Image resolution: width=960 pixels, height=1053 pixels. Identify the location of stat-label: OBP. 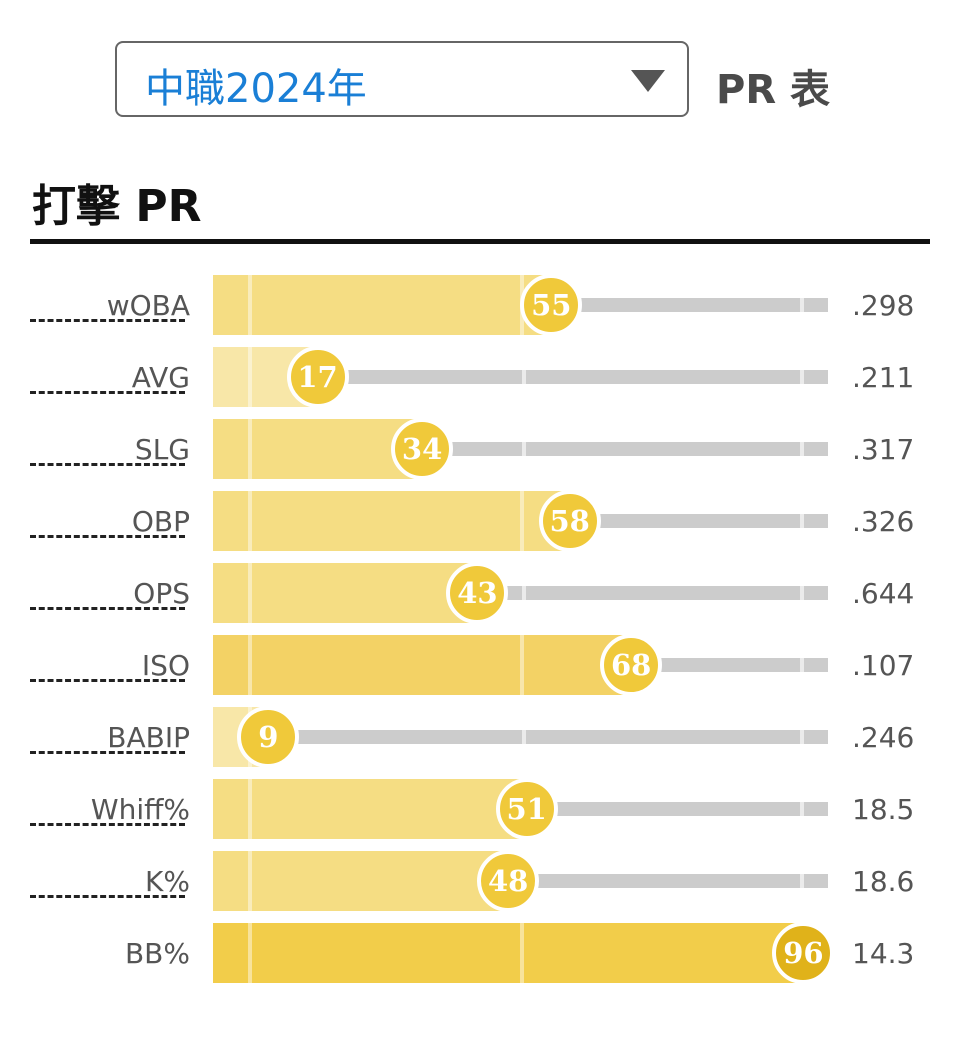
(160, 521).